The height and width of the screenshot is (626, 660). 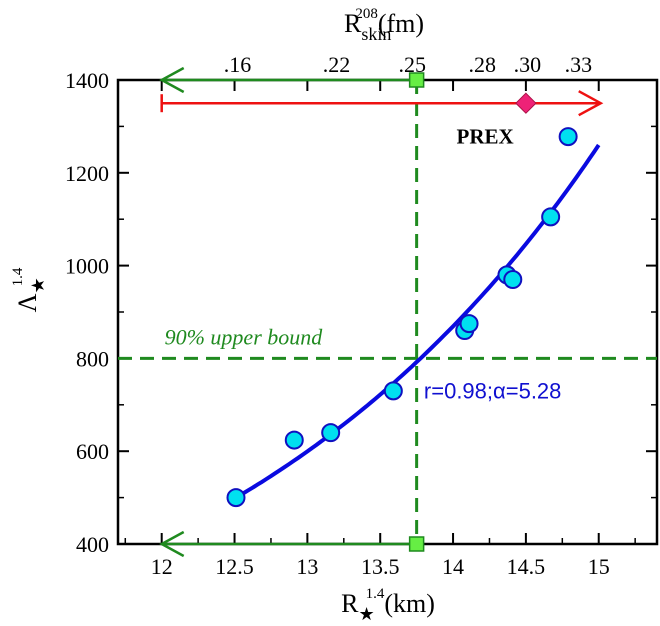 What do you see at coordinates (172, 80) in the screenshot?
I see `top-arrow-head` at bounding box center [172, 80].